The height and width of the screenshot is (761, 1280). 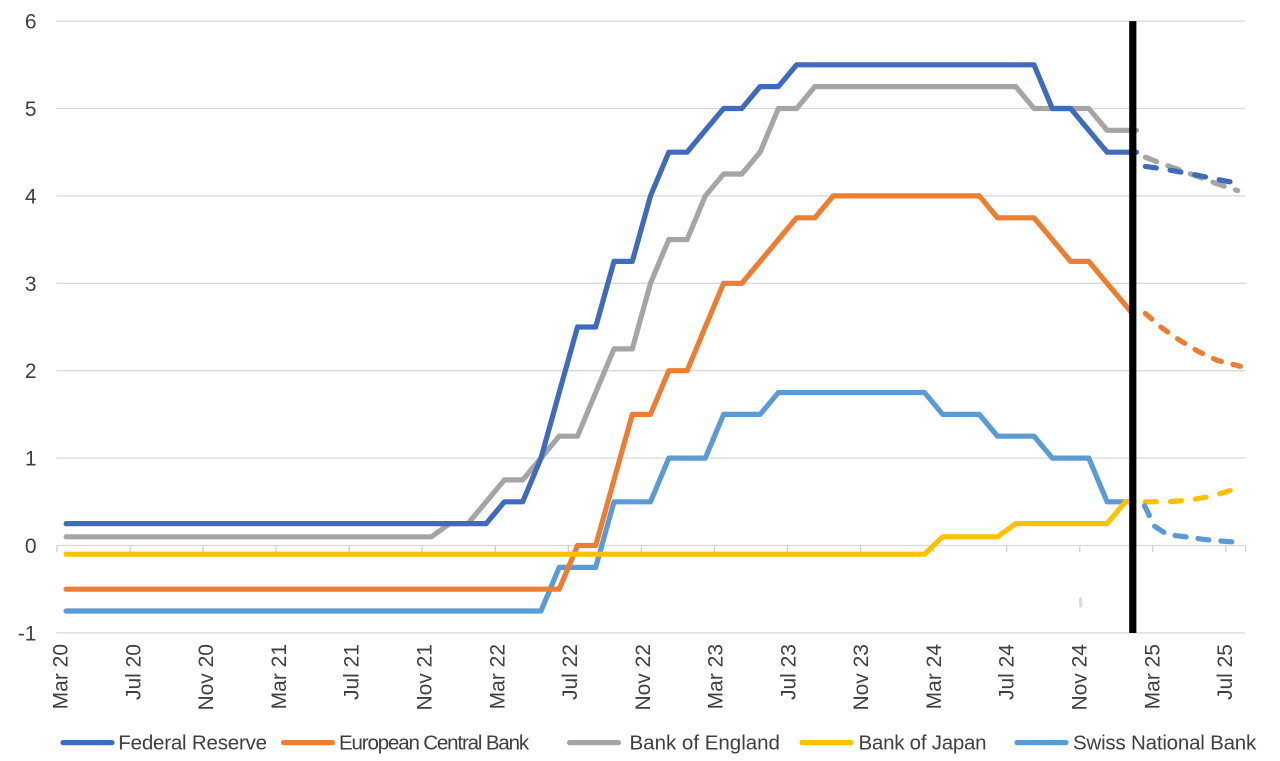 I want to click on svg-text: Nov 21, so click(x=425, y=677).